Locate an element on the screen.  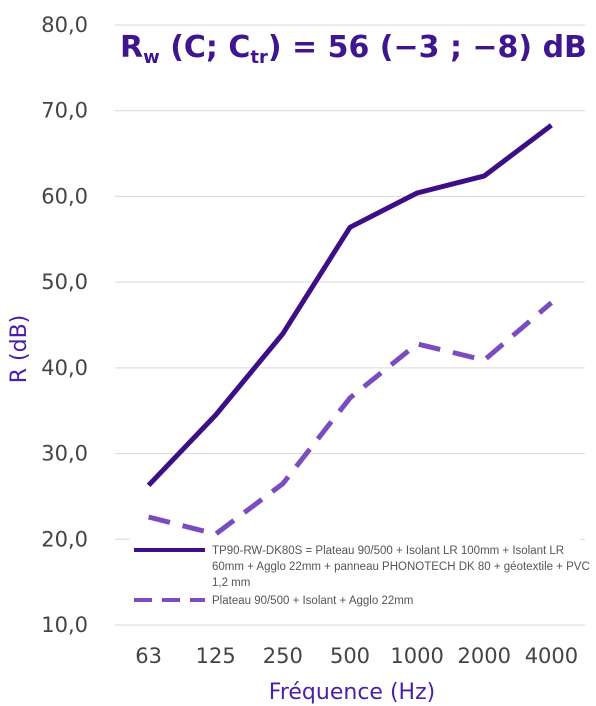
chart-title: Rw (C; Ctr) = 56 (−3 ; −8) dB is located at coordinates (353, 49).